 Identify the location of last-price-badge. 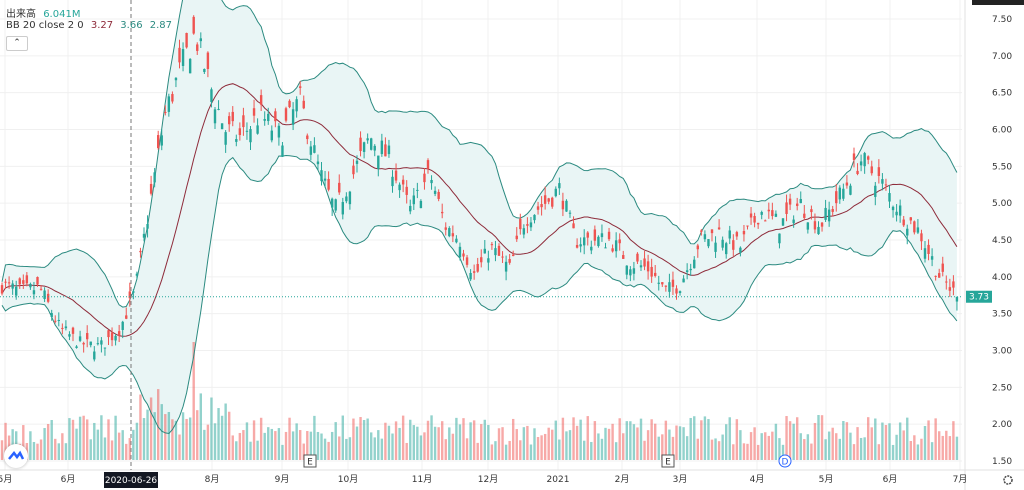
(979, 296).